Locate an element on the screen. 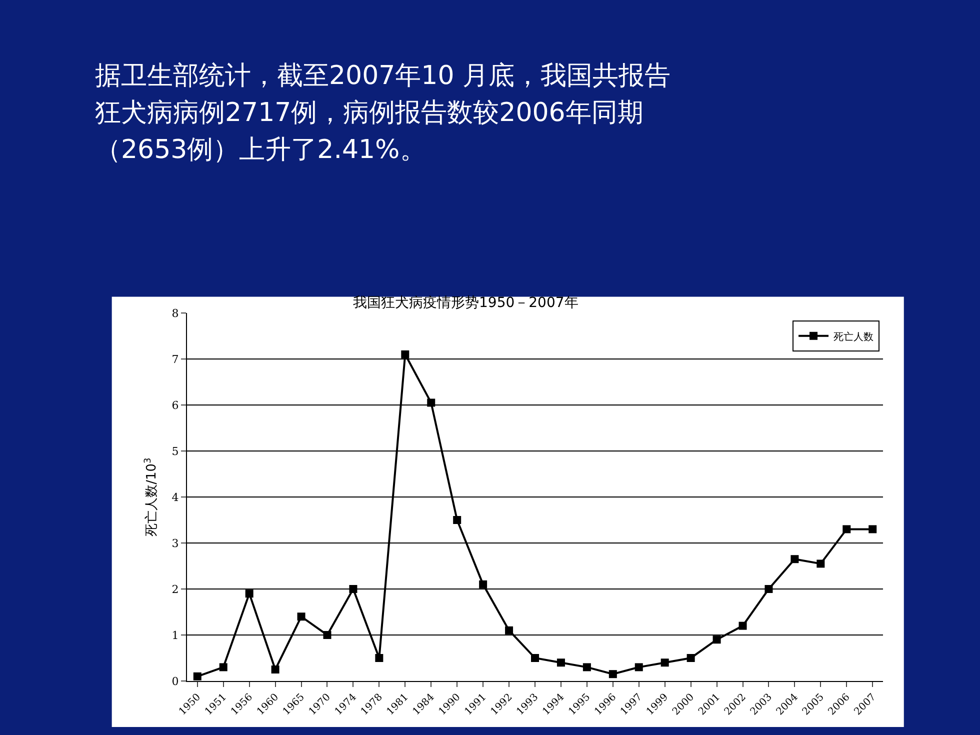 Image resolution: width=980 pixels, height=735 pixels. y-tick-label: 1 is located at coordinates (175, 635).